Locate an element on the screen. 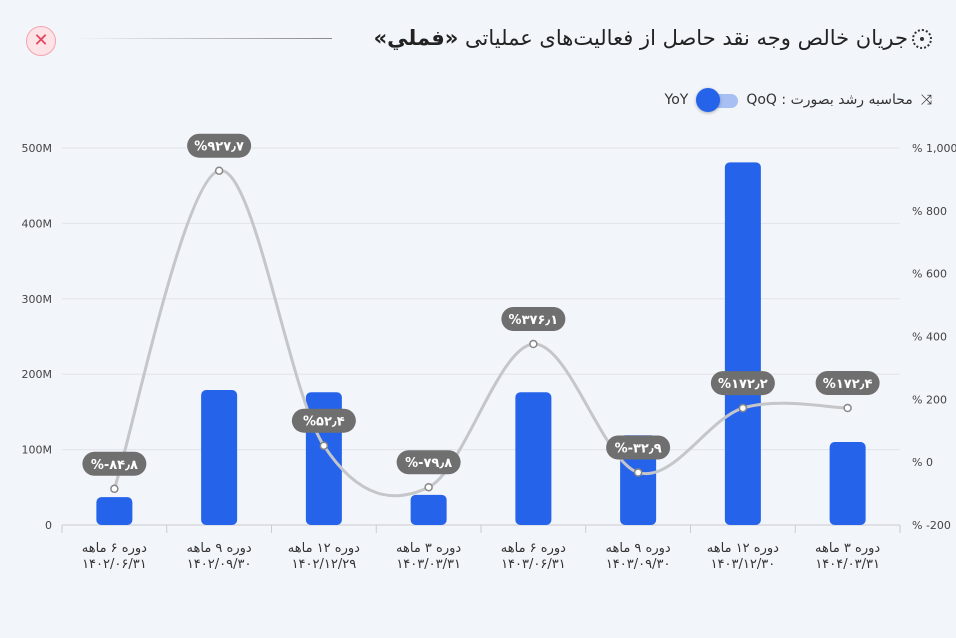 This screenshot has width=956, height=638. growth-label: %۳۷۶٫۱ is located at coordinates (534, 320).